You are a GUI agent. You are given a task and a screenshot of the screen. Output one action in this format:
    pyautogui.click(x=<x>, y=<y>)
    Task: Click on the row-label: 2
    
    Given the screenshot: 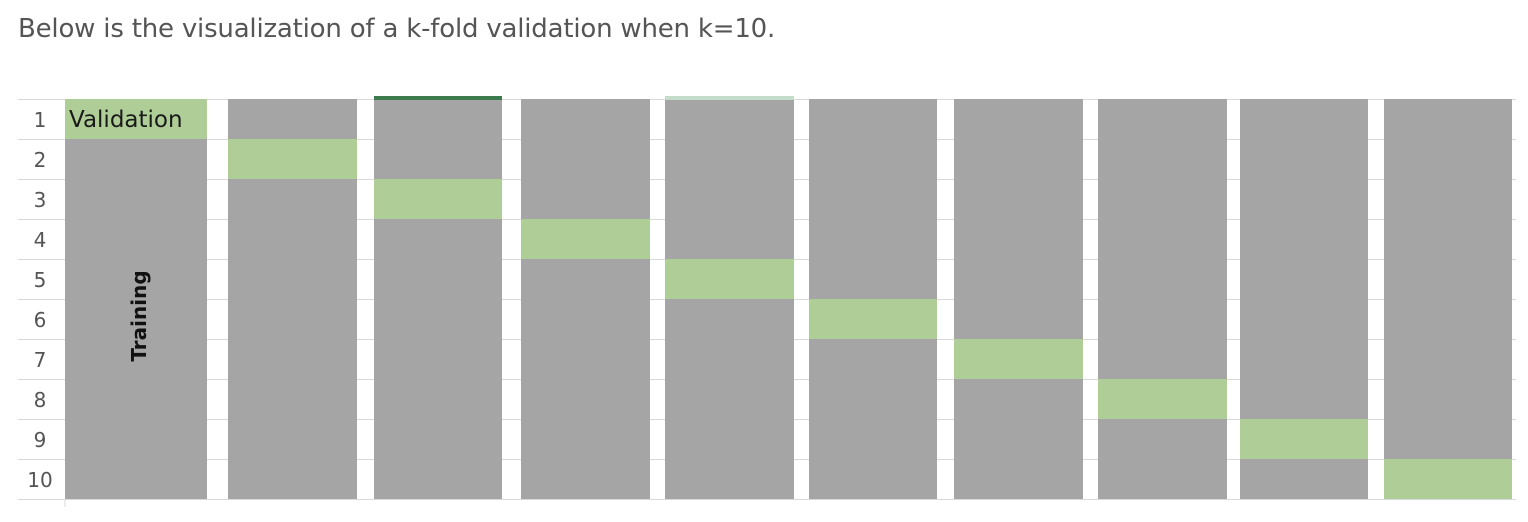 What is the action you would take?
    pyautogui.click(x=40, y=160)
    